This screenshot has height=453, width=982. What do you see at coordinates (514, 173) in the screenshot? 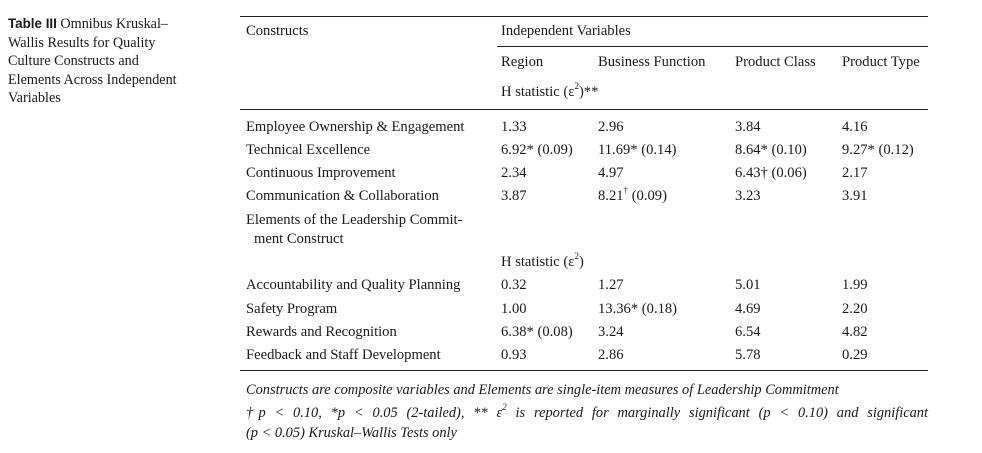
I see `table-cell: 2.34` at bounding box center [514, 173].